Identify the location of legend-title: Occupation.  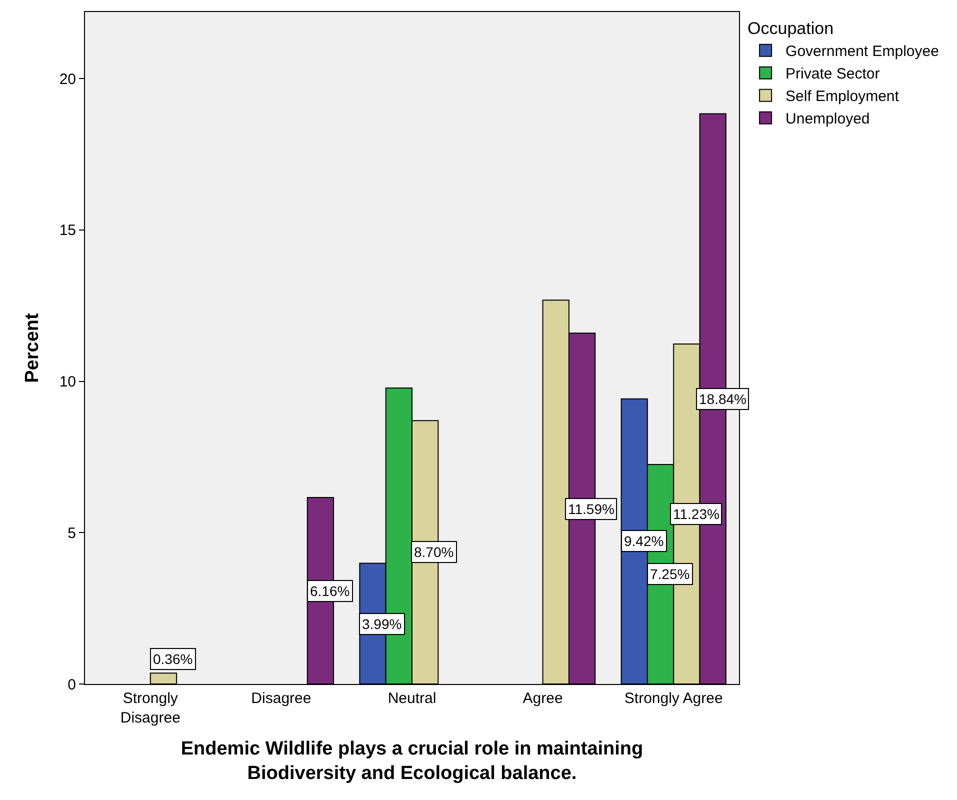
(791, 28).